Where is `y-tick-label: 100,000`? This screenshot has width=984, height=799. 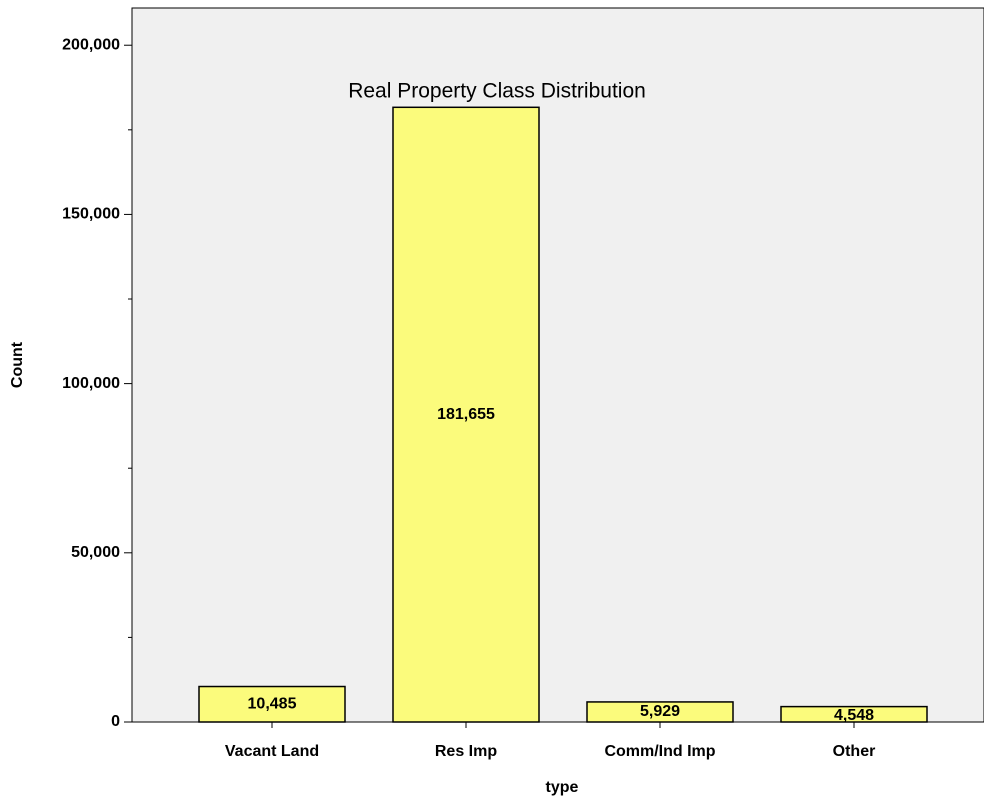 y-tick-label: 100,000 is located at coordinates (91, 383).